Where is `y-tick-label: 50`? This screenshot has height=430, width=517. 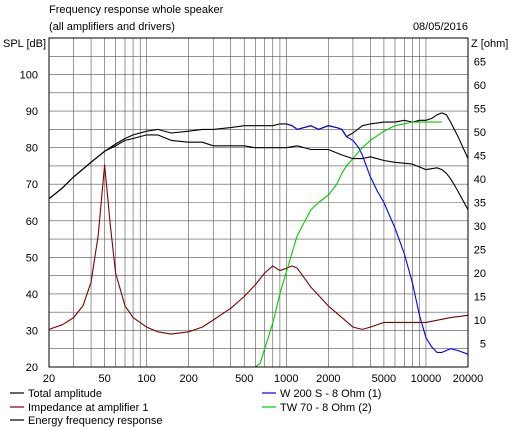
y-tick-label: 50 is located at coordinates (32, 258).